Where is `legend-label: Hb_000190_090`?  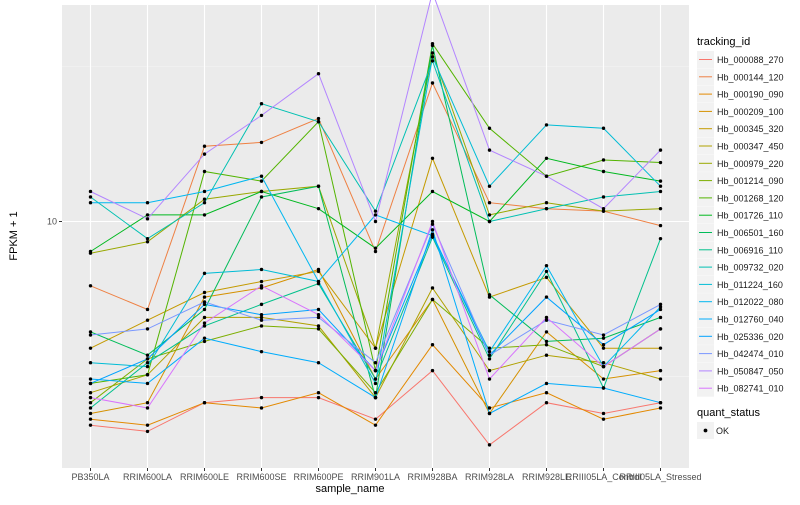 legend-label: Hb_000190_090 is located at coordinates (750, 95).